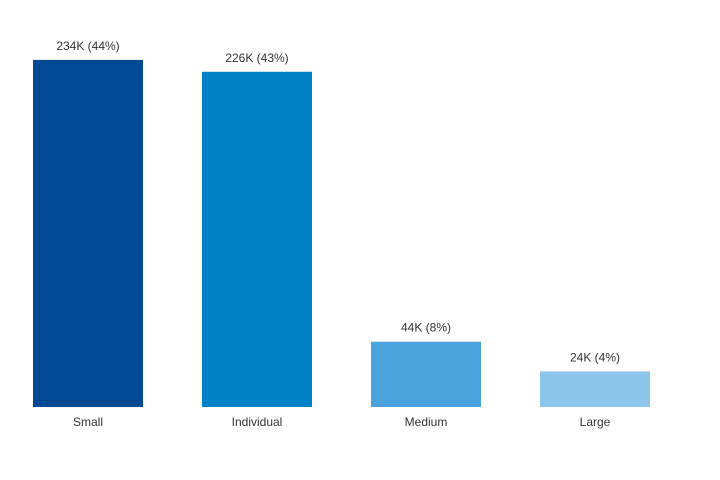 The image size is (720, 480). What do you see at coordinates (342, 422) in the screenshot?
I see `x-tick-labels-layer: Small Individual Medium Large` at bounding box center [342, 422].